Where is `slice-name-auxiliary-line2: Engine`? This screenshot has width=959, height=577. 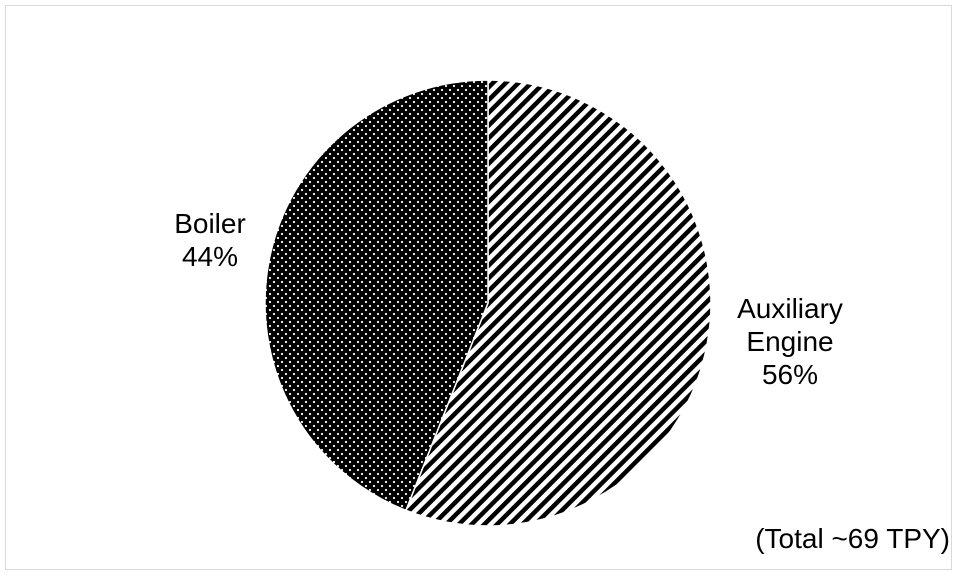 slice-name-auxiliary-line2: Engine is located at coordinates (790, 342).